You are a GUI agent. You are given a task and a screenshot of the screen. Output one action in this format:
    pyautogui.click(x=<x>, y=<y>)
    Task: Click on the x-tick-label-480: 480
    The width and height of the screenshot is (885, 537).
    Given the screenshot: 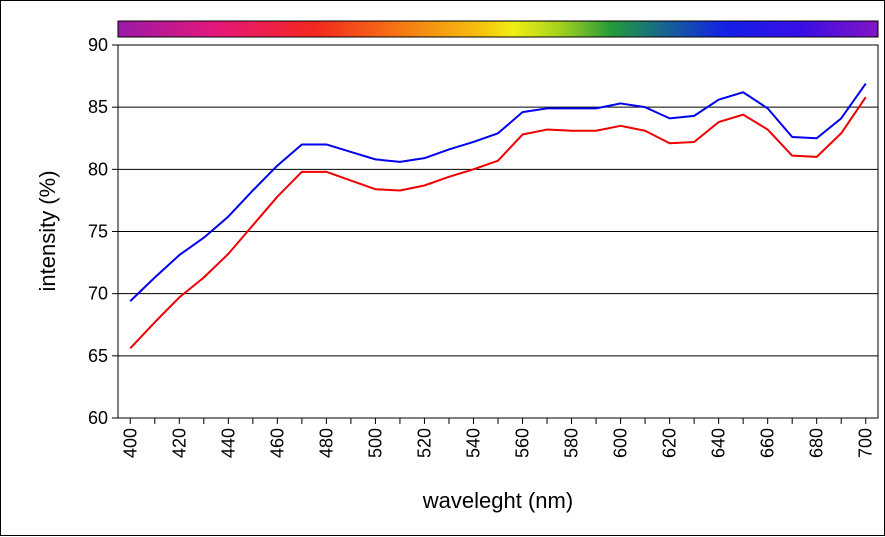 What is the action you would take?
    pyautogui.click(x=326, y=443)
    